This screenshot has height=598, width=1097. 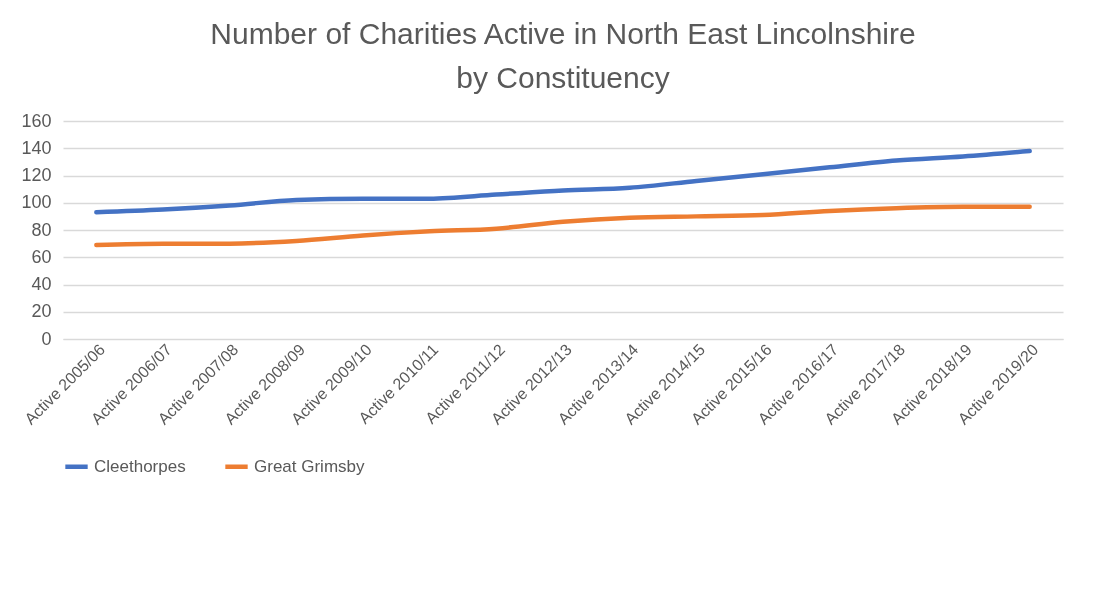 I want to click on legend-label: Cleethorpes, so click(x=140, y=466).